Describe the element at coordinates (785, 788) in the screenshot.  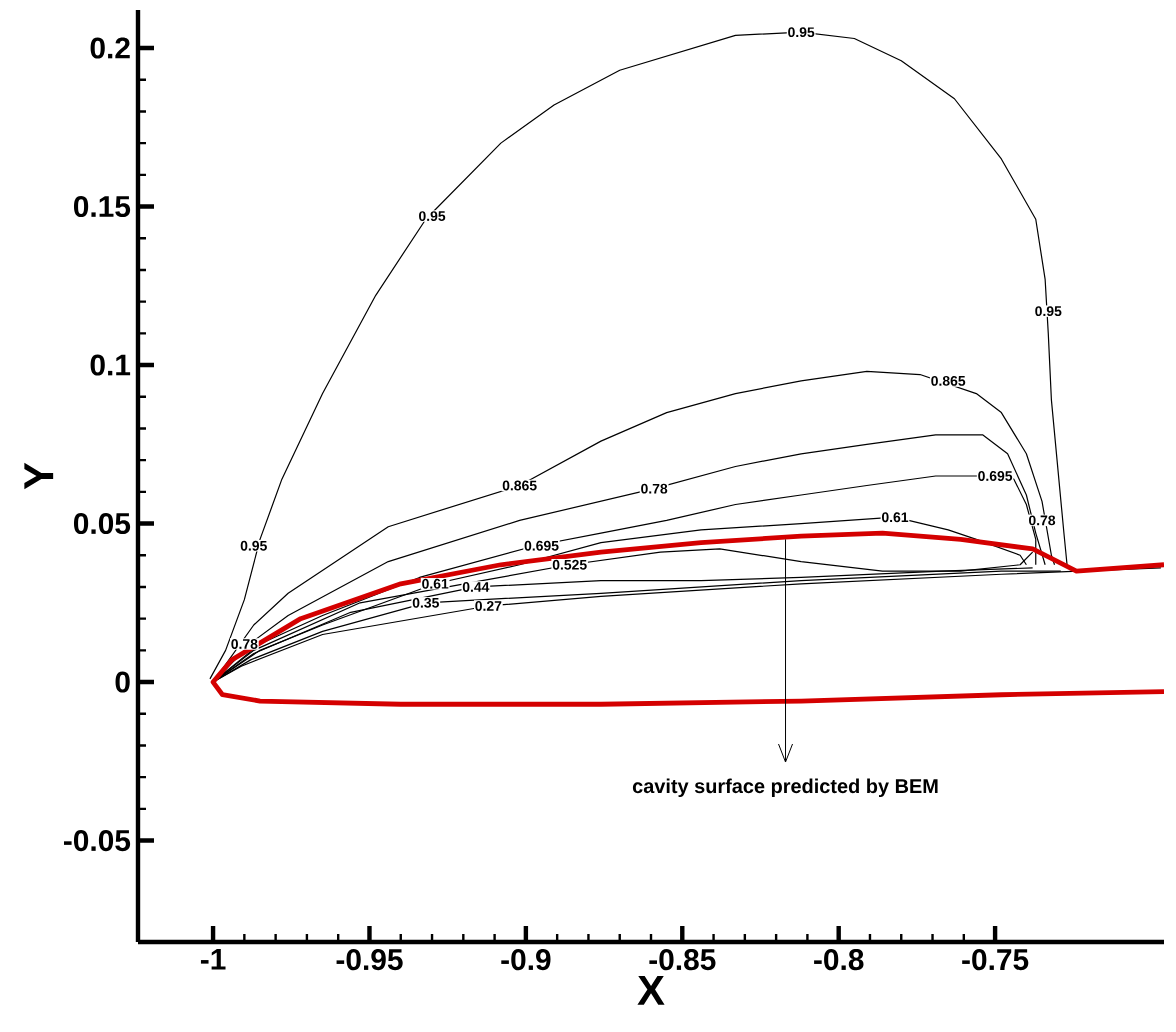
I see `annotation: cavity surface predicted by BEM` at that location.